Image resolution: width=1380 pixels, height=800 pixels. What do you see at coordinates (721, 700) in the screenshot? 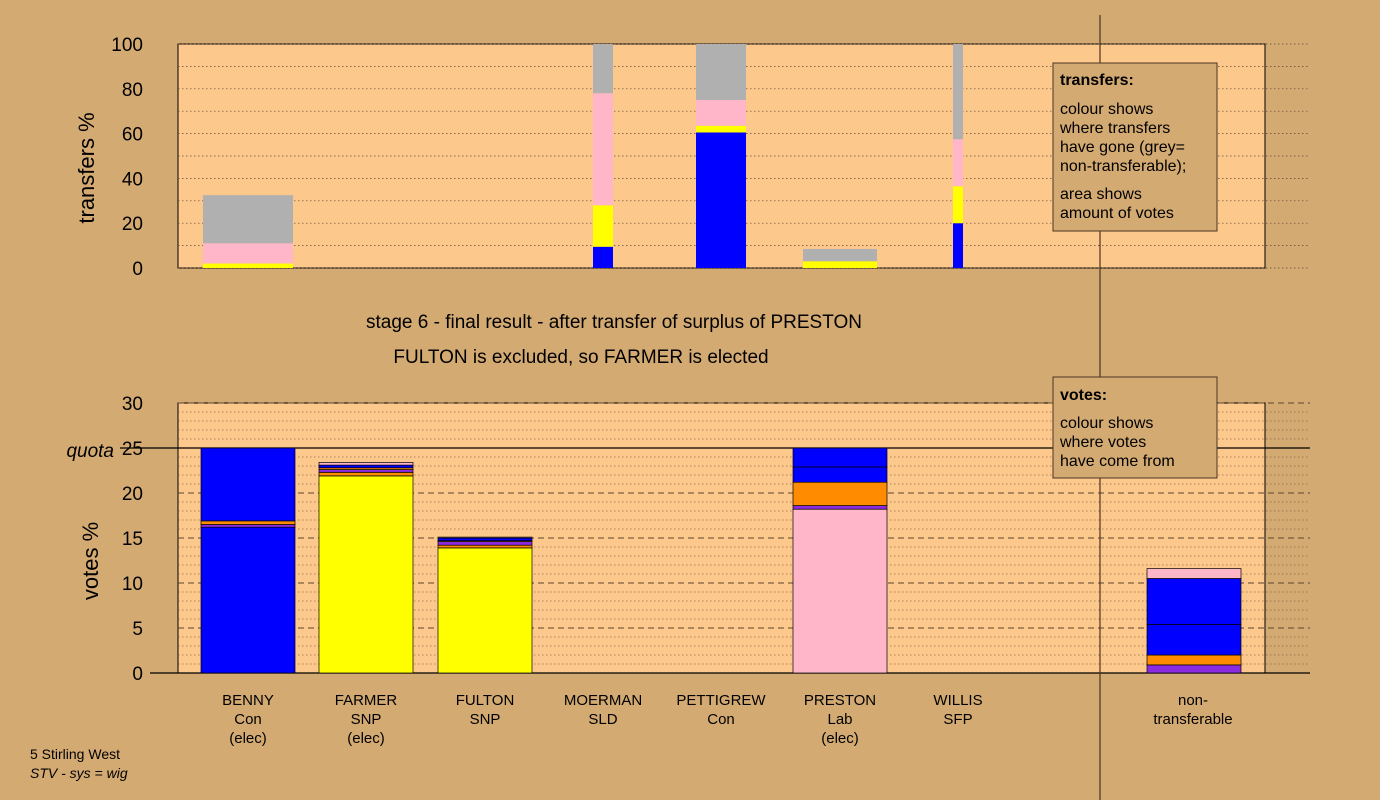
I see `candidate-label: PETTIGREW` at bounding box center [721, 700].